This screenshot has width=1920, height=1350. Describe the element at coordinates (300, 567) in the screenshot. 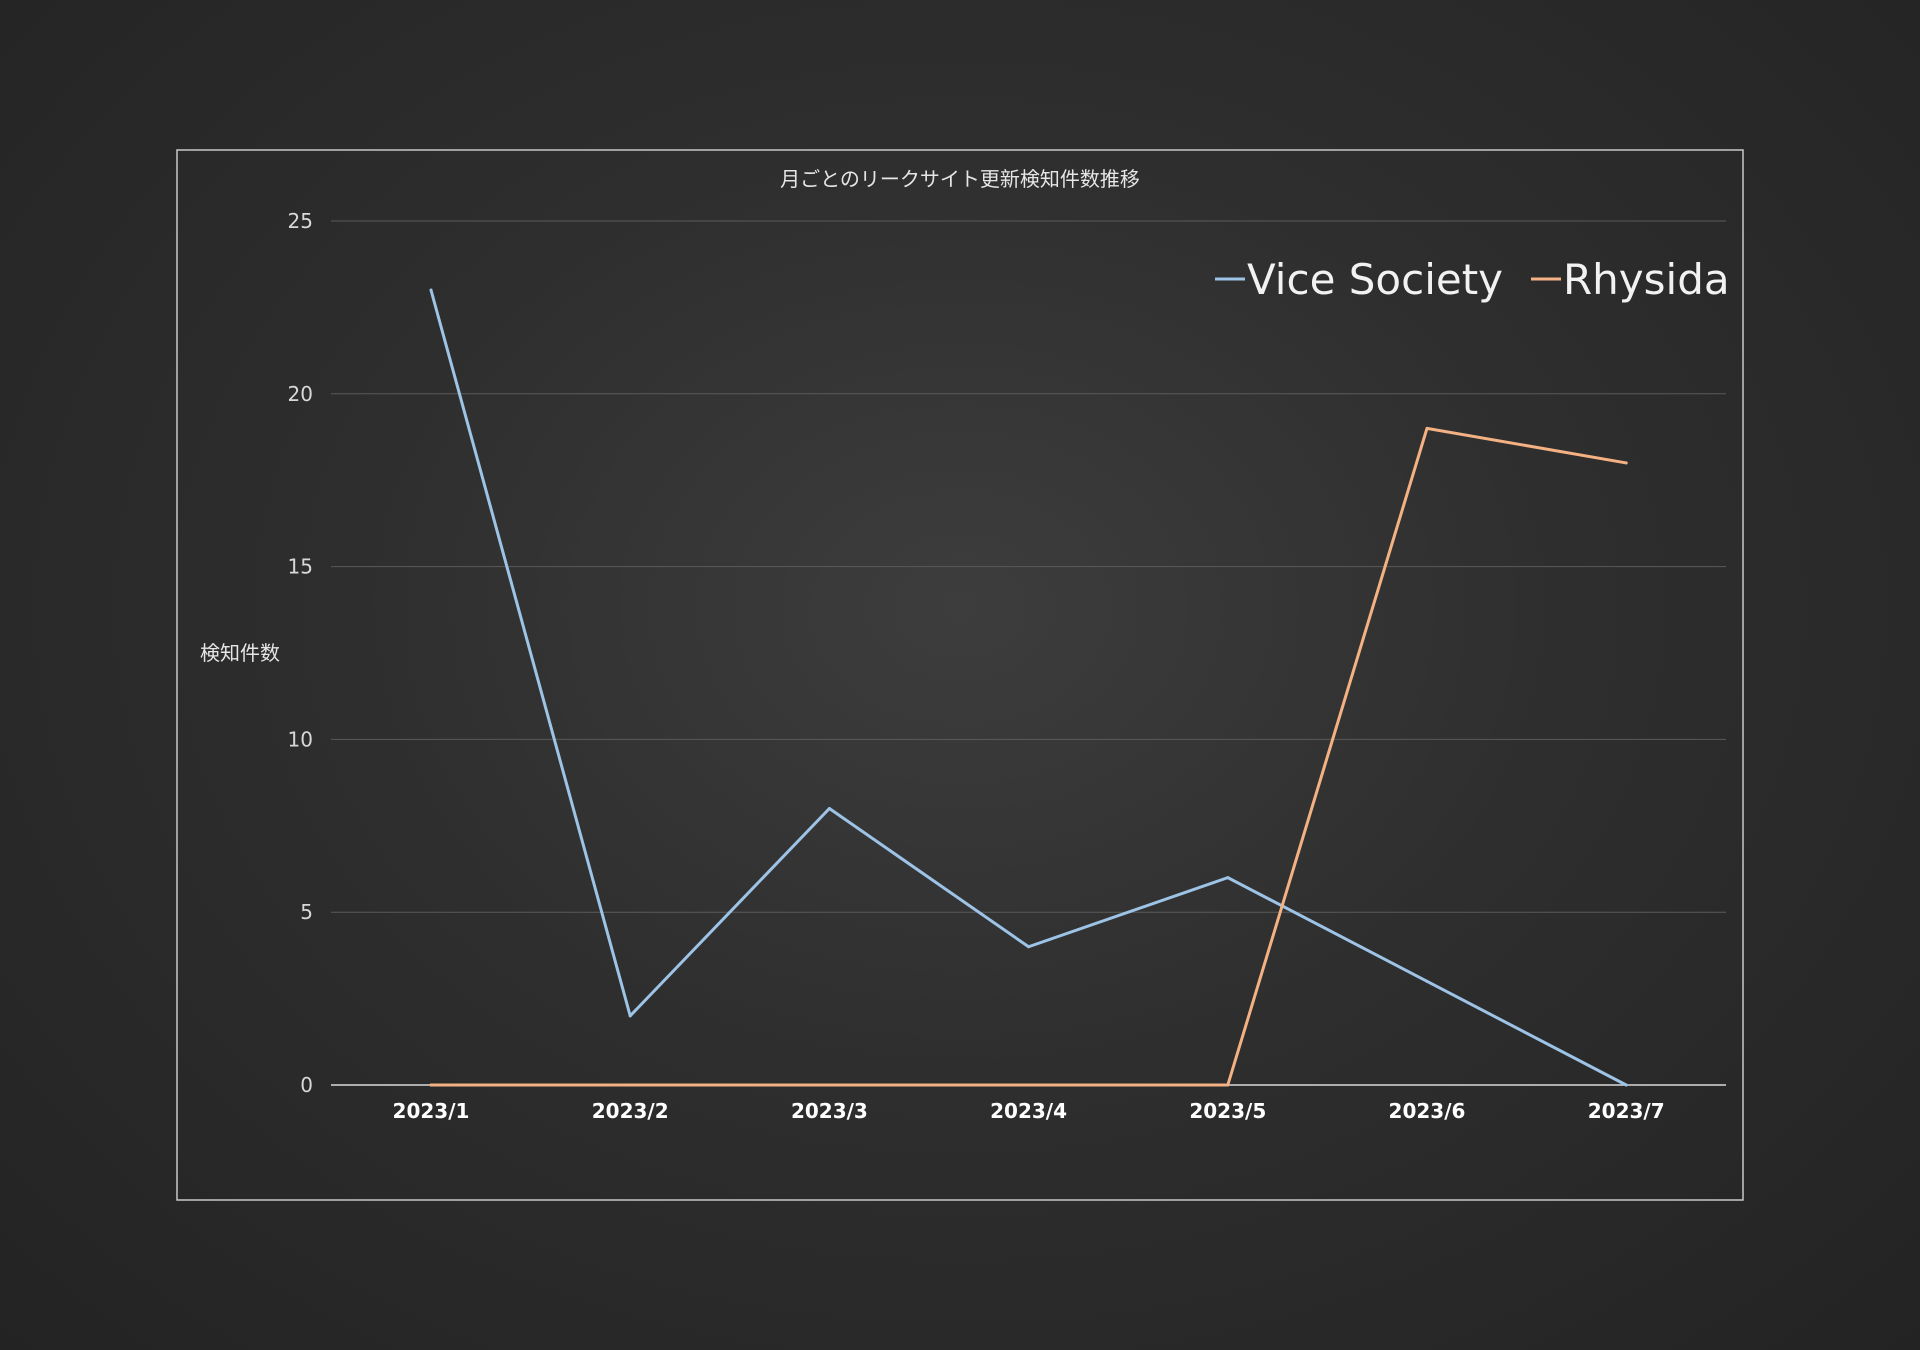

I see `y-tick-label: 15` at that location.